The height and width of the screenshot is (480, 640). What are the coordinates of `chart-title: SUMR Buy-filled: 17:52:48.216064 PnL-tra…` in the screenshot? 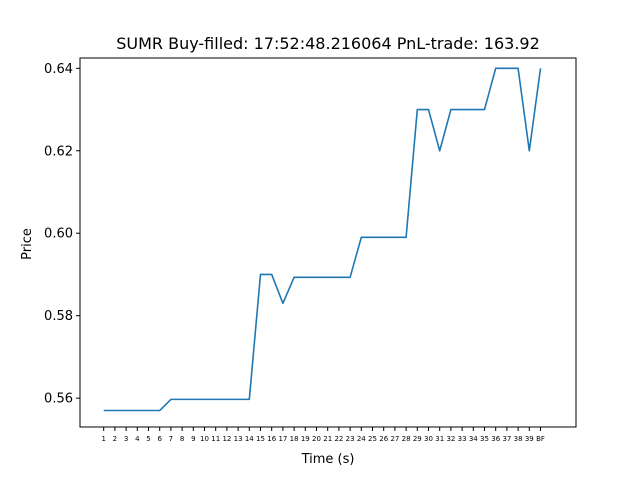 It's located at (328, 43).